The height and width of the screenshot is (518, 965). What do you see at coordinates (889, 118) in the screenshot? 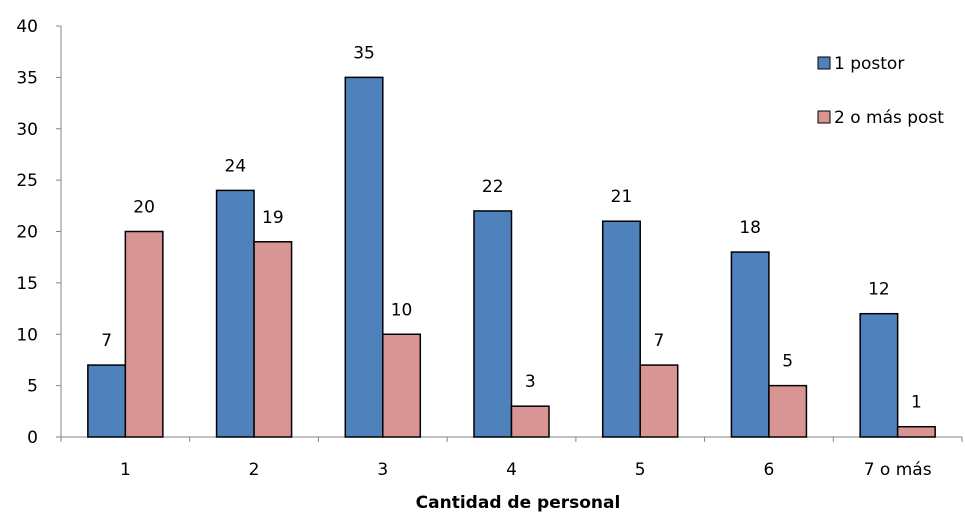
I see `legend-label: 2 o más post` at bounding box center [889, 118].